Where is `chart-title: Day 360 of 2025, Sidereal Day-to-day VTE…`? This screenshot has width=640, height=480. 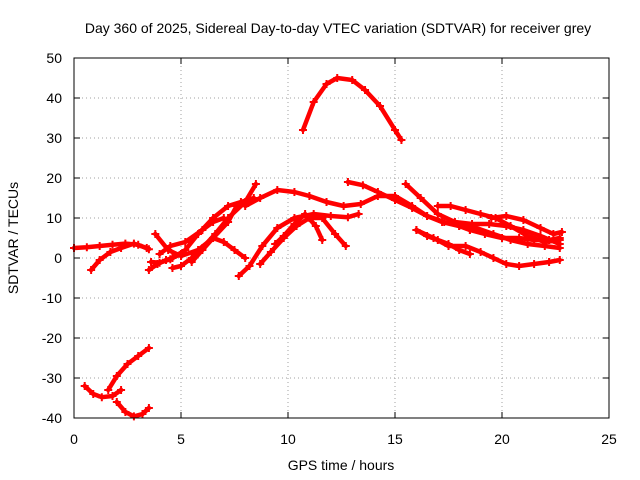 chart-title: Day 360 of 2025, Sidereal Day-to-day VTE… is located at coordinates (338, 28).